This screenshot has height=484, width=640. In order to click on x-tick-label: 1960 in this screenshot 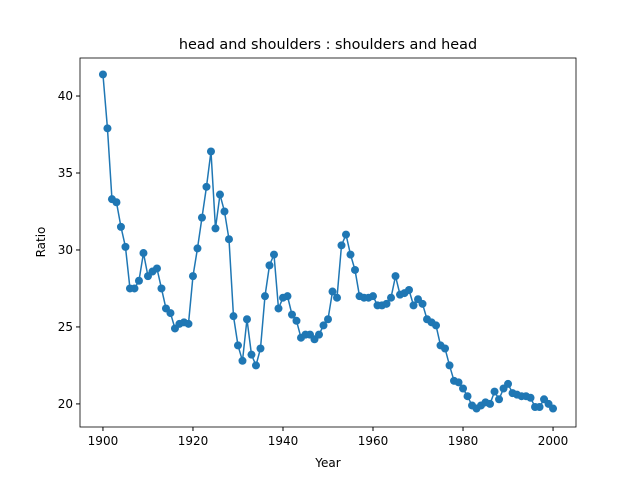, I will do `click(373, 441)`.